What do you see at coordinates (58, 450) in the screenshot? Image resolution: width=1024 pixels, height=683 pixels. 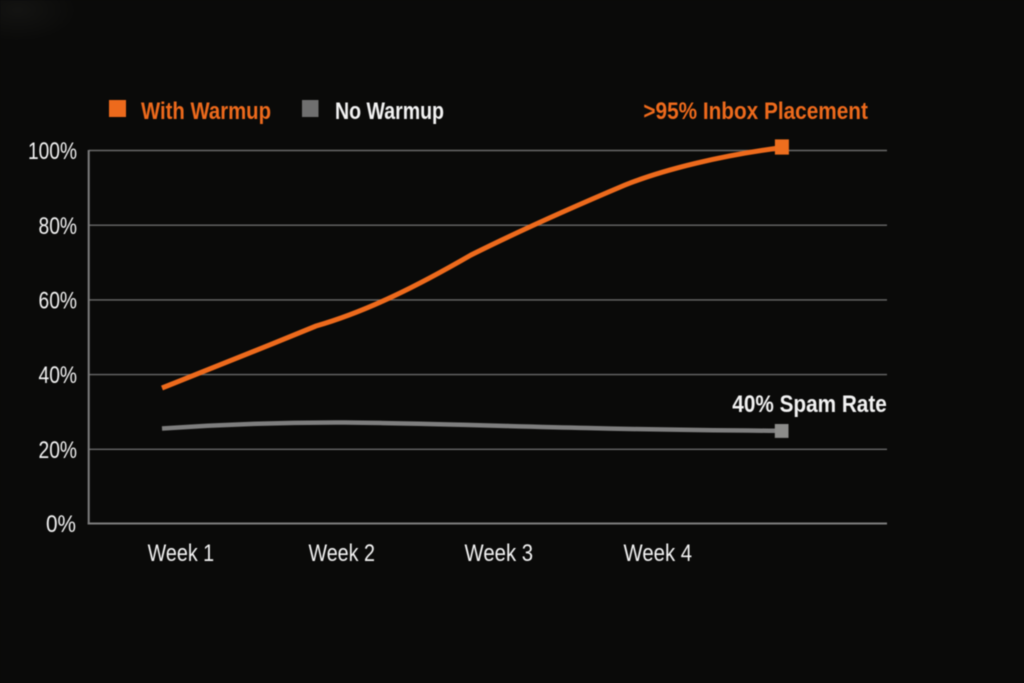 I see `svg-text: 20%` at bounding box center [58, 450].